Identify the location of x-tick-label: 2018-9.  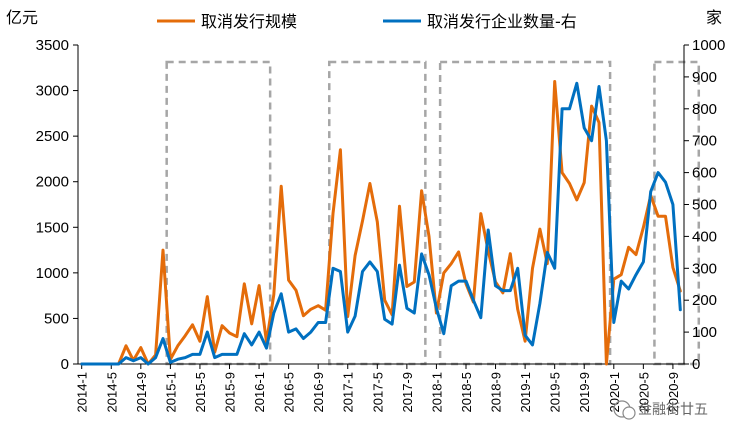
(496, 392).